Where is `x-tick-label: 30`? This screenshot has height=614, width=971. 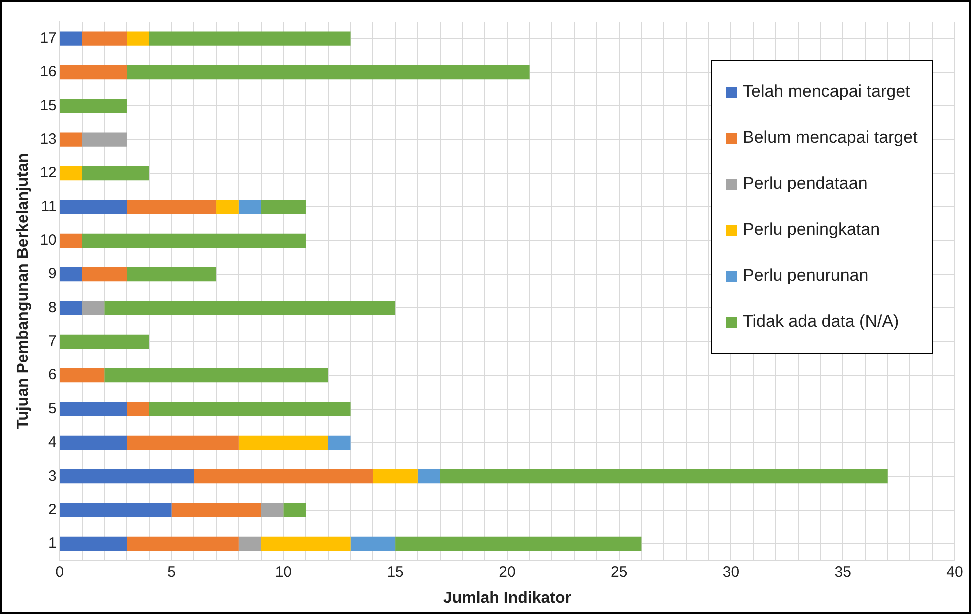 x-tick-label: 30 is located at coordinates (731, 572).